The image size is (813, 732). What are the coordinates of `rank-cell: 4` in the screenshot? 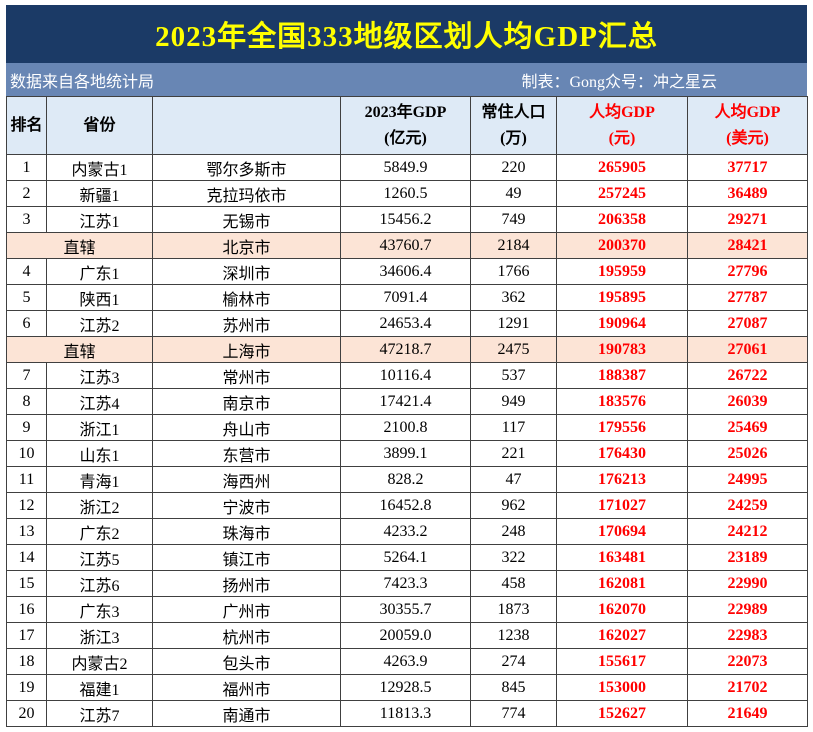 It's located at (26, 271).